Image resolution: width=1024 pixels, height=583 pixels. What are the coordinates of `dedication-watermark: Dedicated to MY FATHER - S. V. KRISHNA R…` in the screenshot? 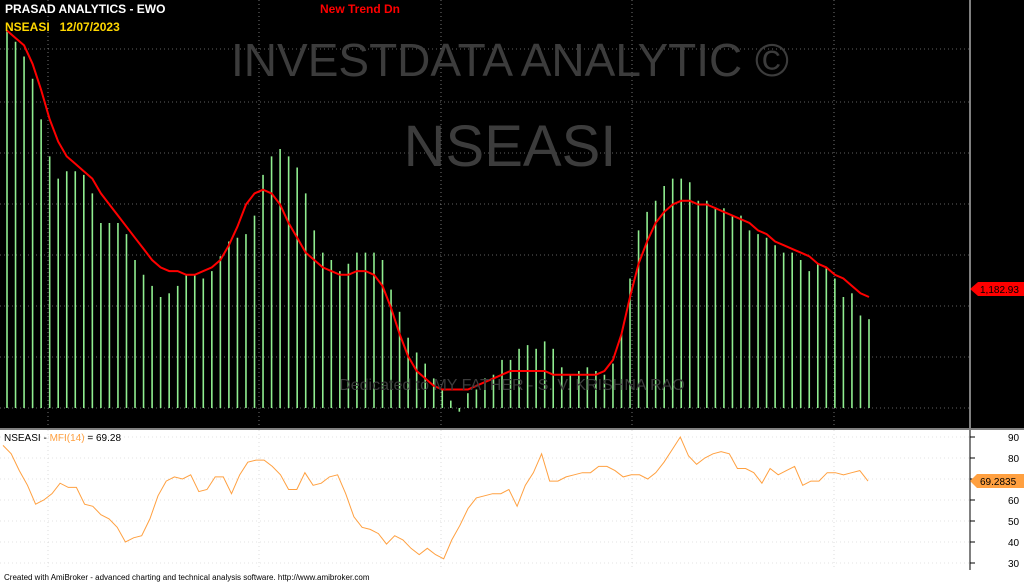 It's located at (512, 385).